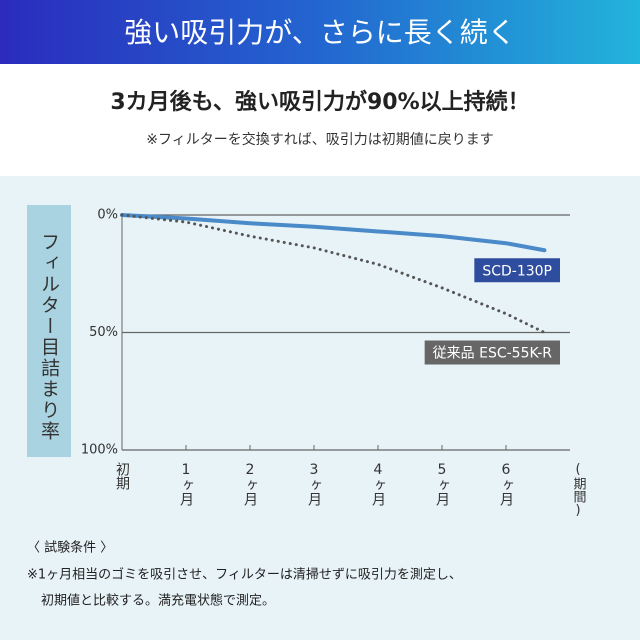  What do you see at coordinates (107, 215) in the screenshot?
I see `y-tick-label: 0%` at bounding box center [107, 215].